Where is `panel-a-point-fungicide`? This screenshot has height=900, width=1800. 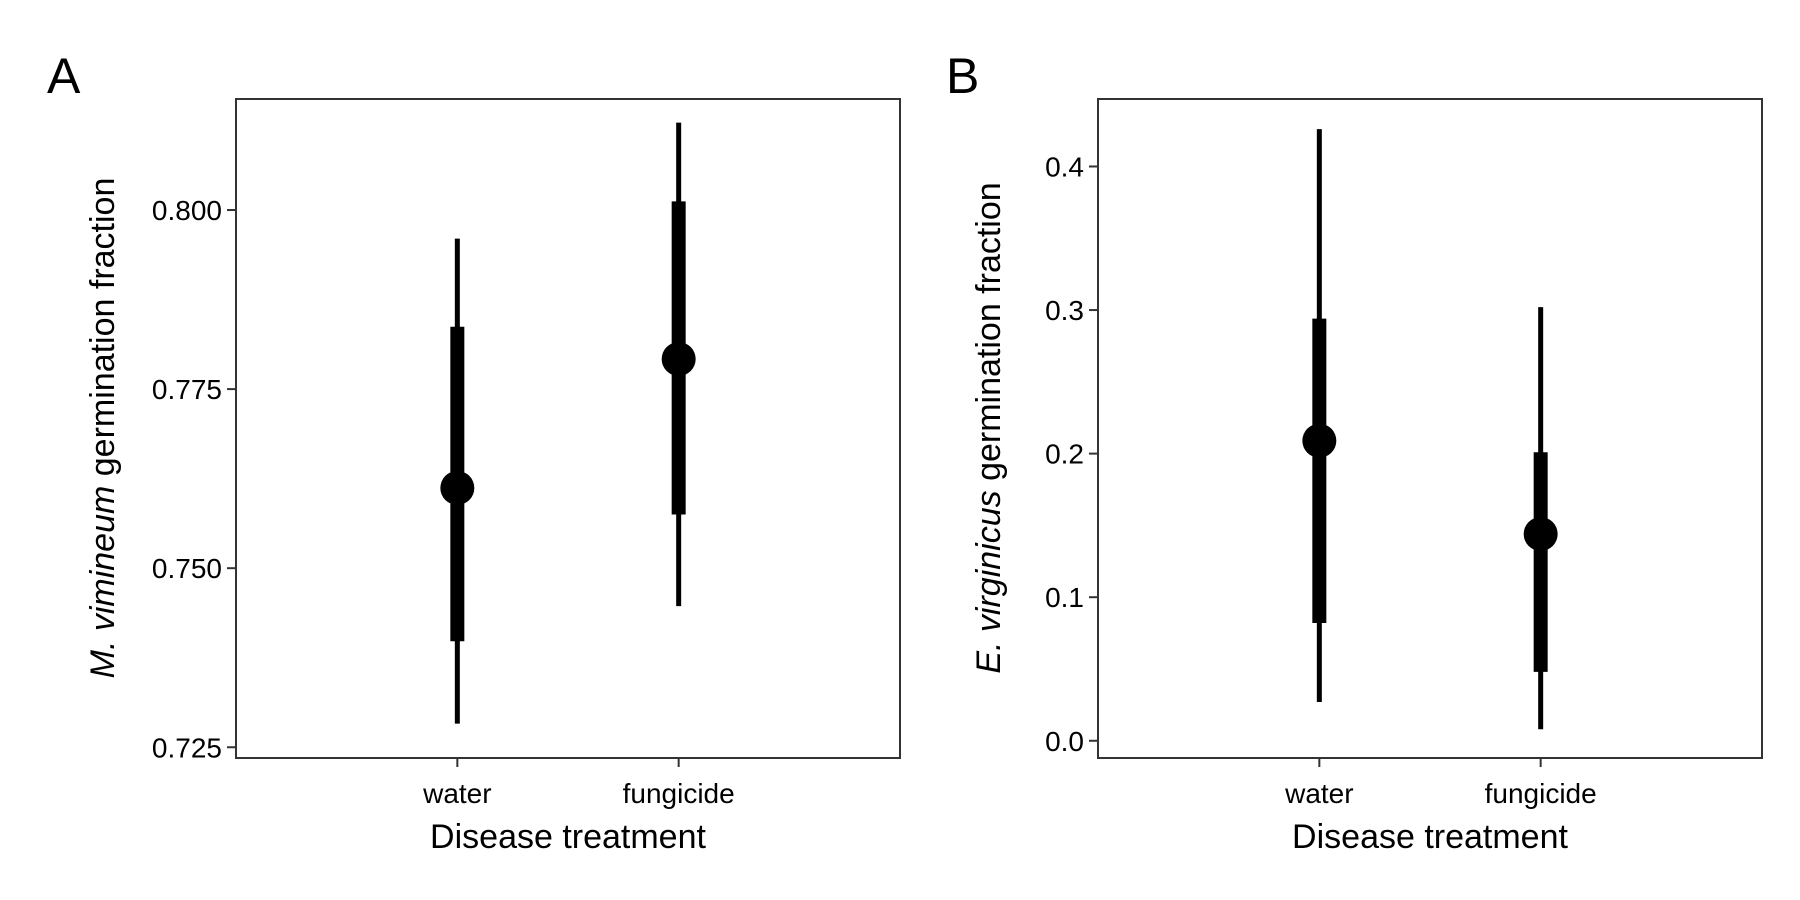 panel-a-point-fungicide is located at coordinates (678, 359).